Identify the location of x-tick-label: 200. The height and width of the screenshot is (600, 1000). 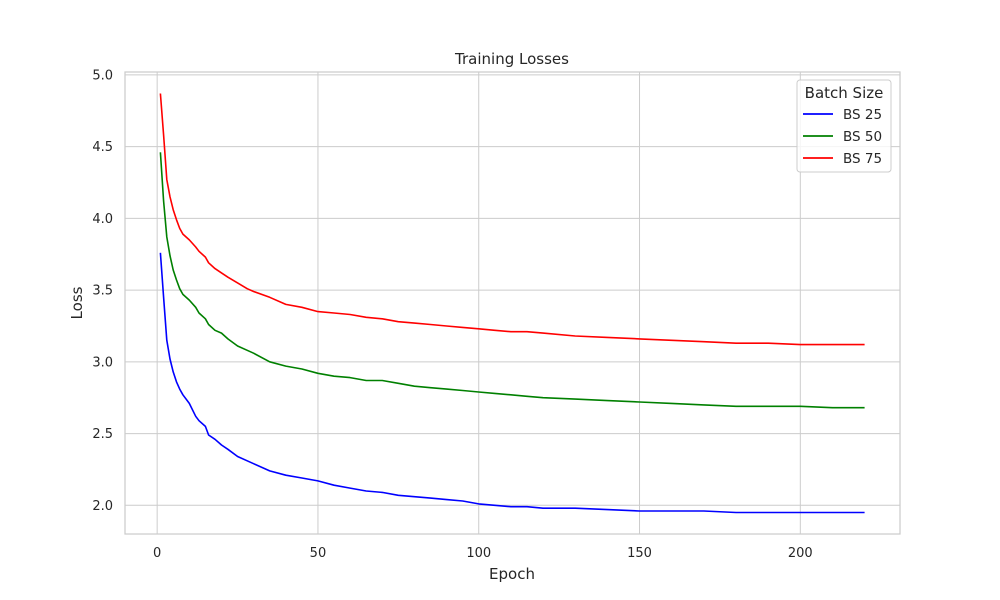
(800, 553).